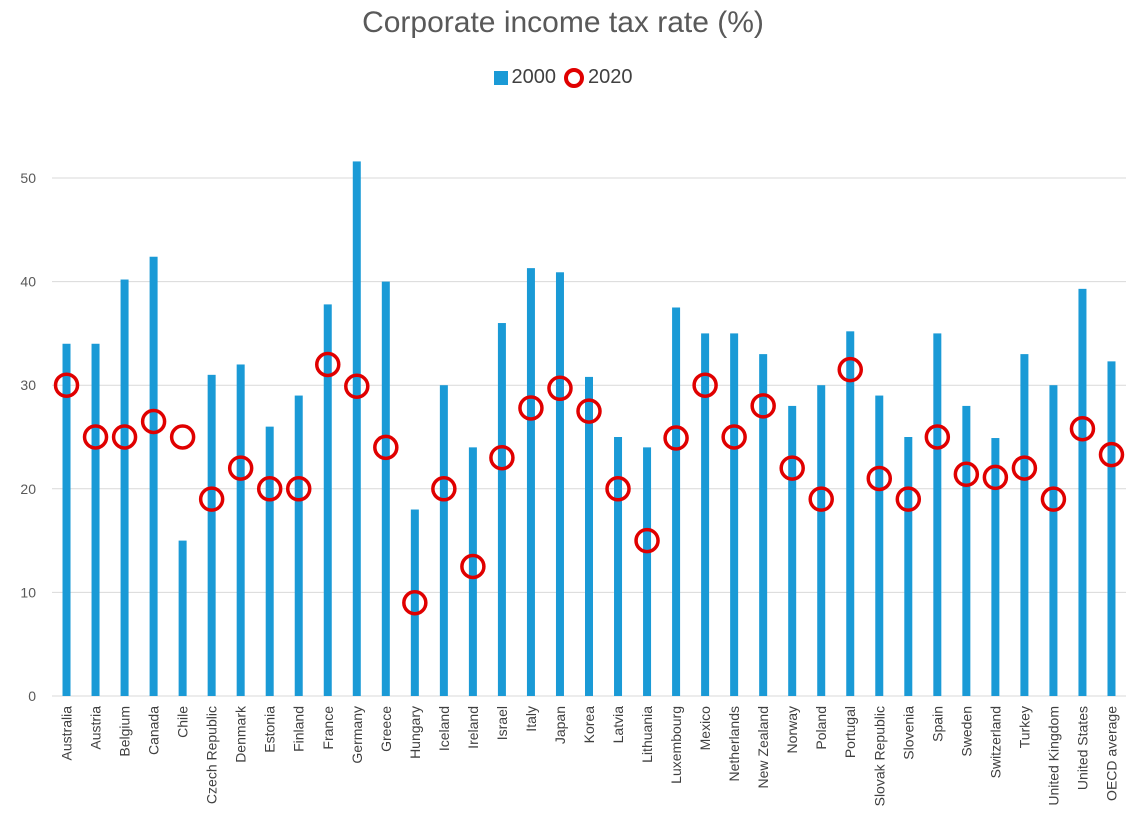 Image resolution: width=1126 pixels, height=836 pixels. Describe the element at coordinates (610, 77) in the screenshot. I see `legend-label-2020: 2020` at that location.